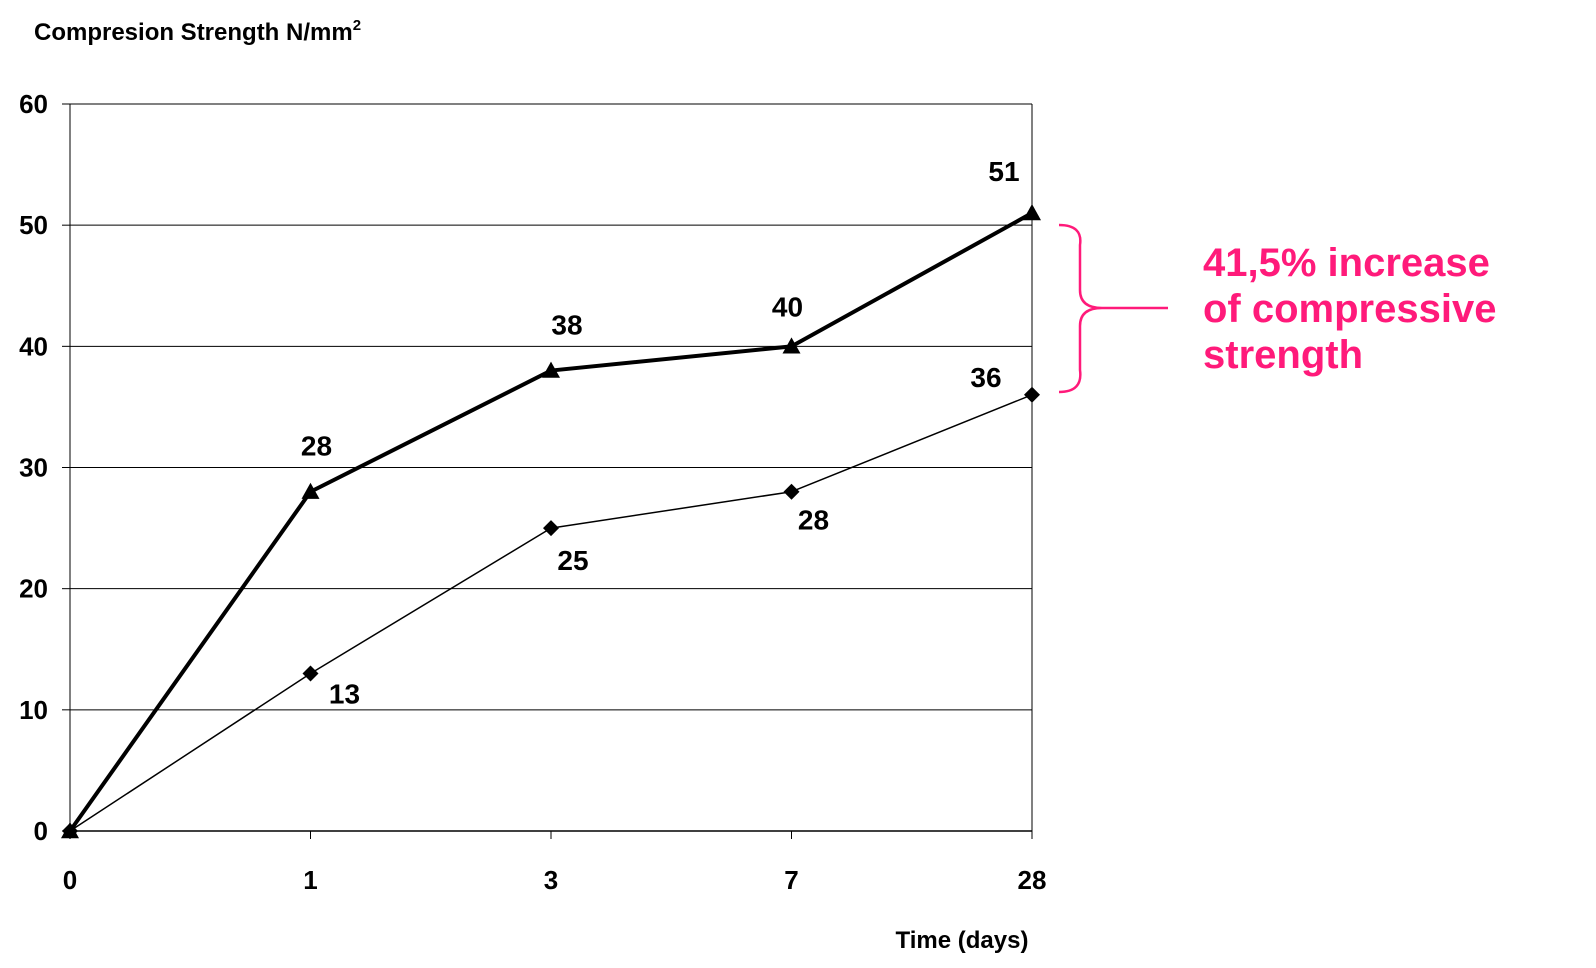 The width and height of the screenshot is (1596, 968). What do you see at coordinates (33, 346) in the screenshot?
I see `y-tick-label: 40` at bounding box center [33, 346].